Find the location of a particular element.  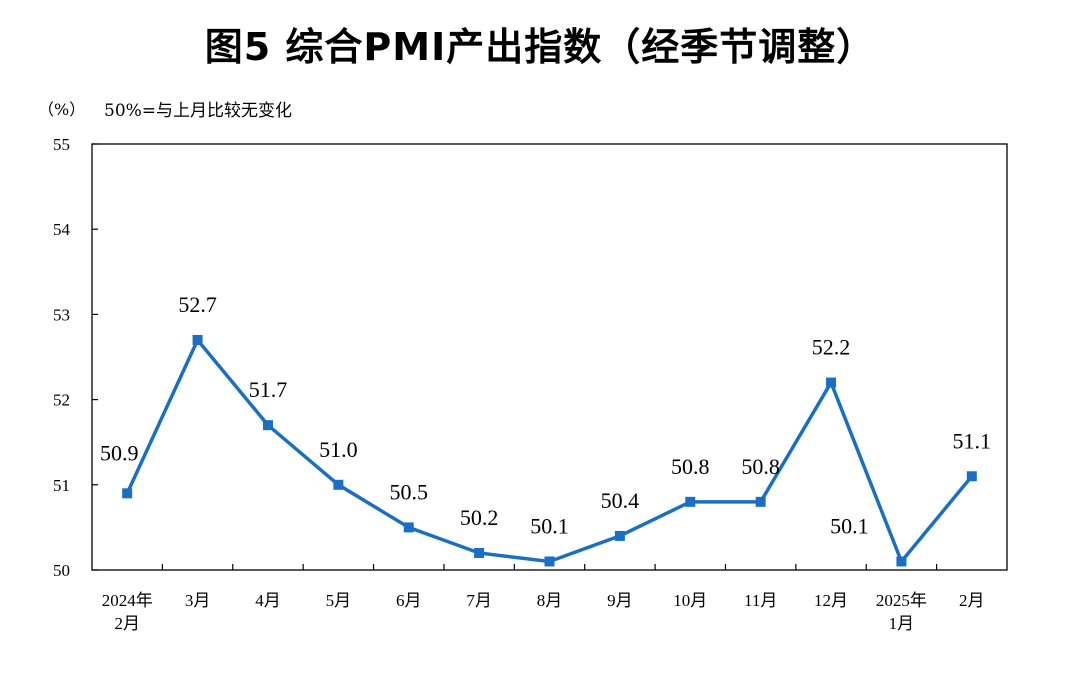

y-axis-unit: （%） is located at coordinates (62, 109).